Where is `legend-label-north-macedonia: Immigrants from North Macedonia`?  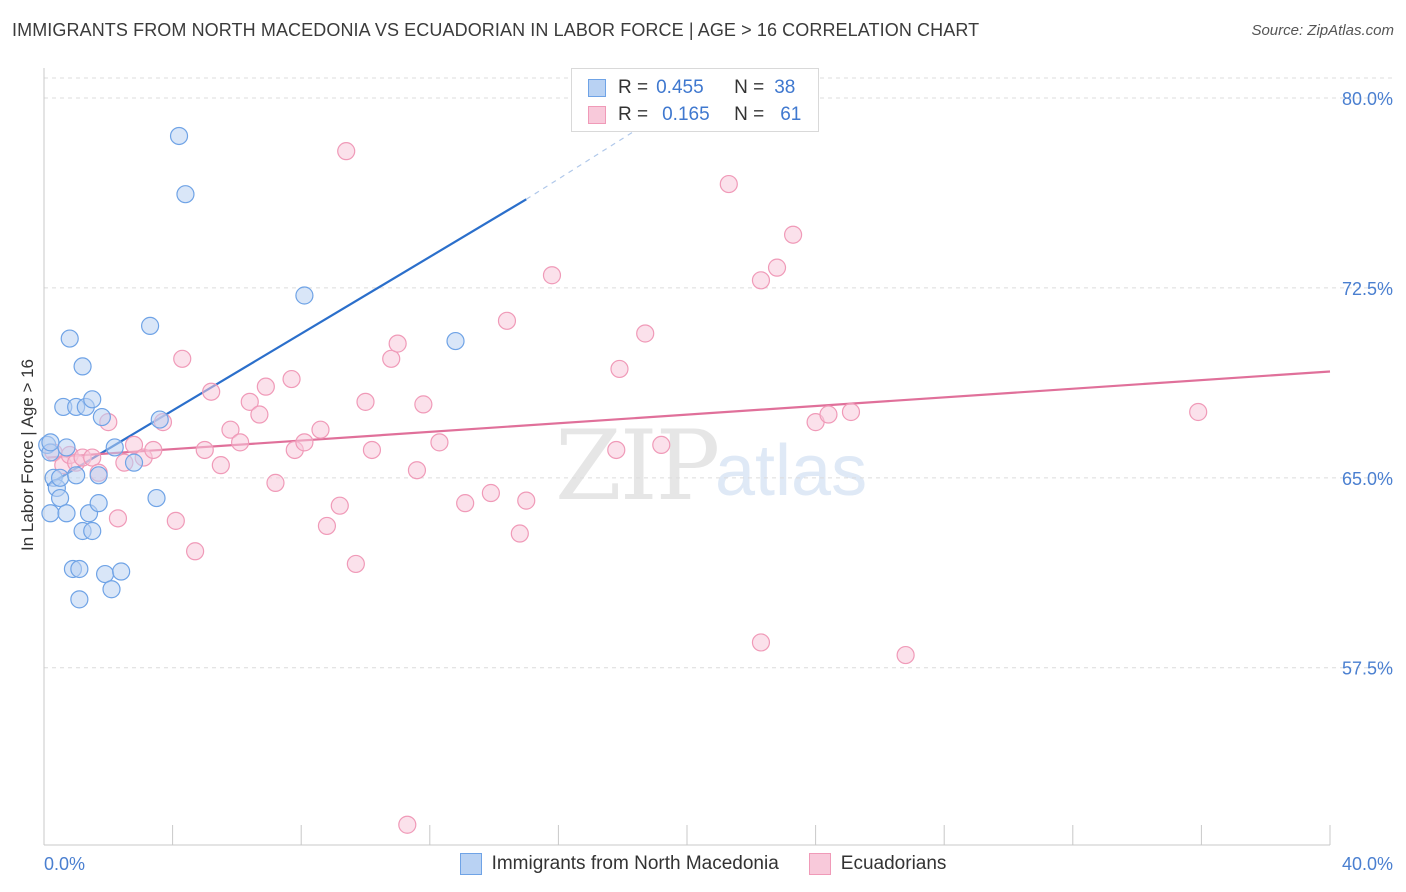
legend-label-north-macedonia: Immigrants from North Macedonia is located at coordinates (635, 863).